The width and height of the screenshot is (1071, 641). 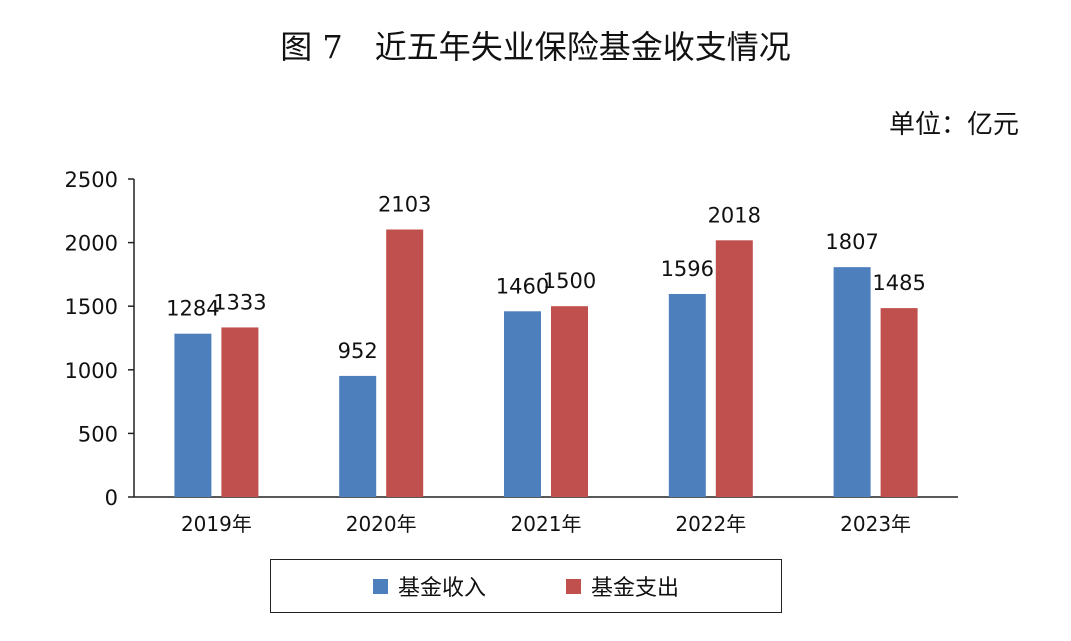 I want to click on data-label-income: 1596, so click(x=687, y=269).